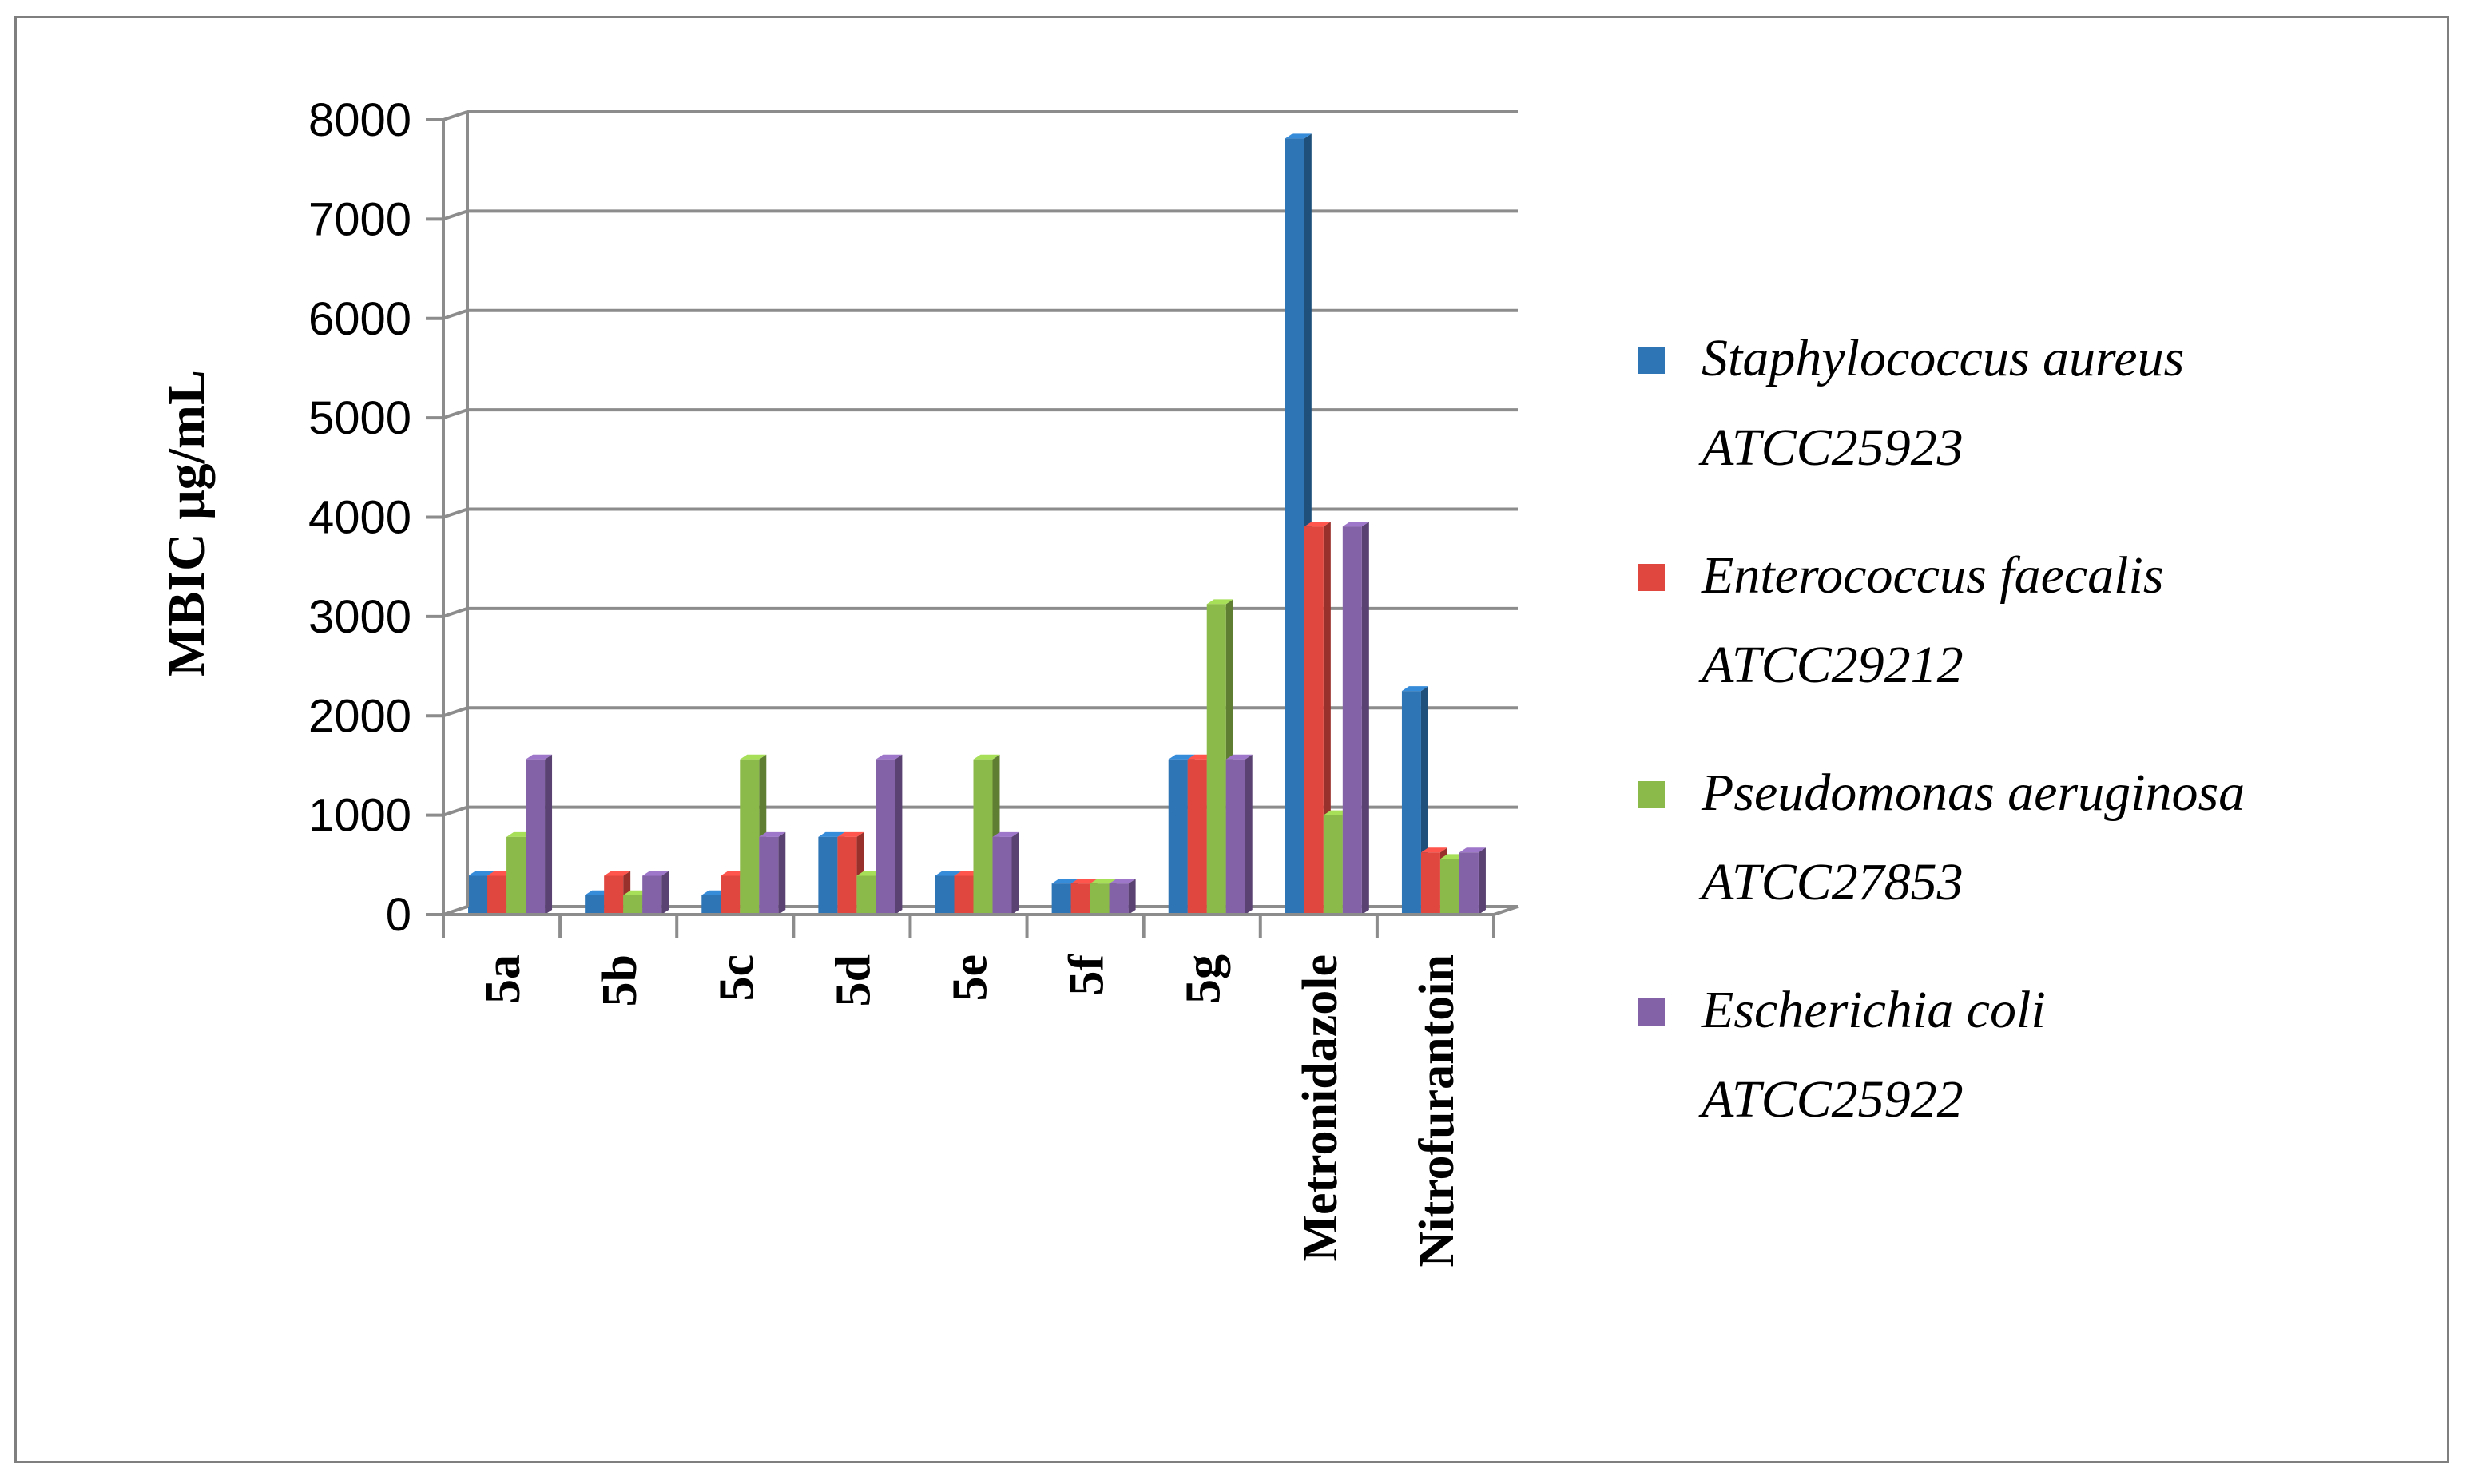  What do you see at coordinates (1506, 910) in the screenshot?
I see `x-axis-depth-edge` at bounding box center [1506, 910].